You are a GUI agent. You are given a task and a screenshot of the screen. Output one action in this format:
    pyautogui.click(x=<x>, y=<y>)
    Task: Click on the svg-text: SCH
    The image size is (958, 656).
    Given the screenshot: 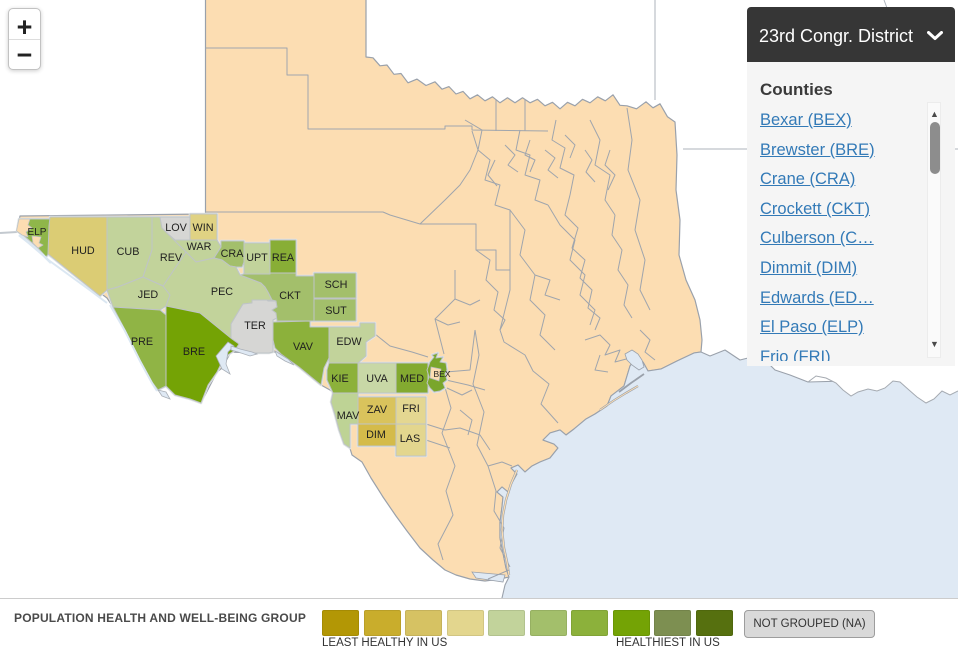 What is the action you would take?
    pyautogui.click(x=336, y=285)
    